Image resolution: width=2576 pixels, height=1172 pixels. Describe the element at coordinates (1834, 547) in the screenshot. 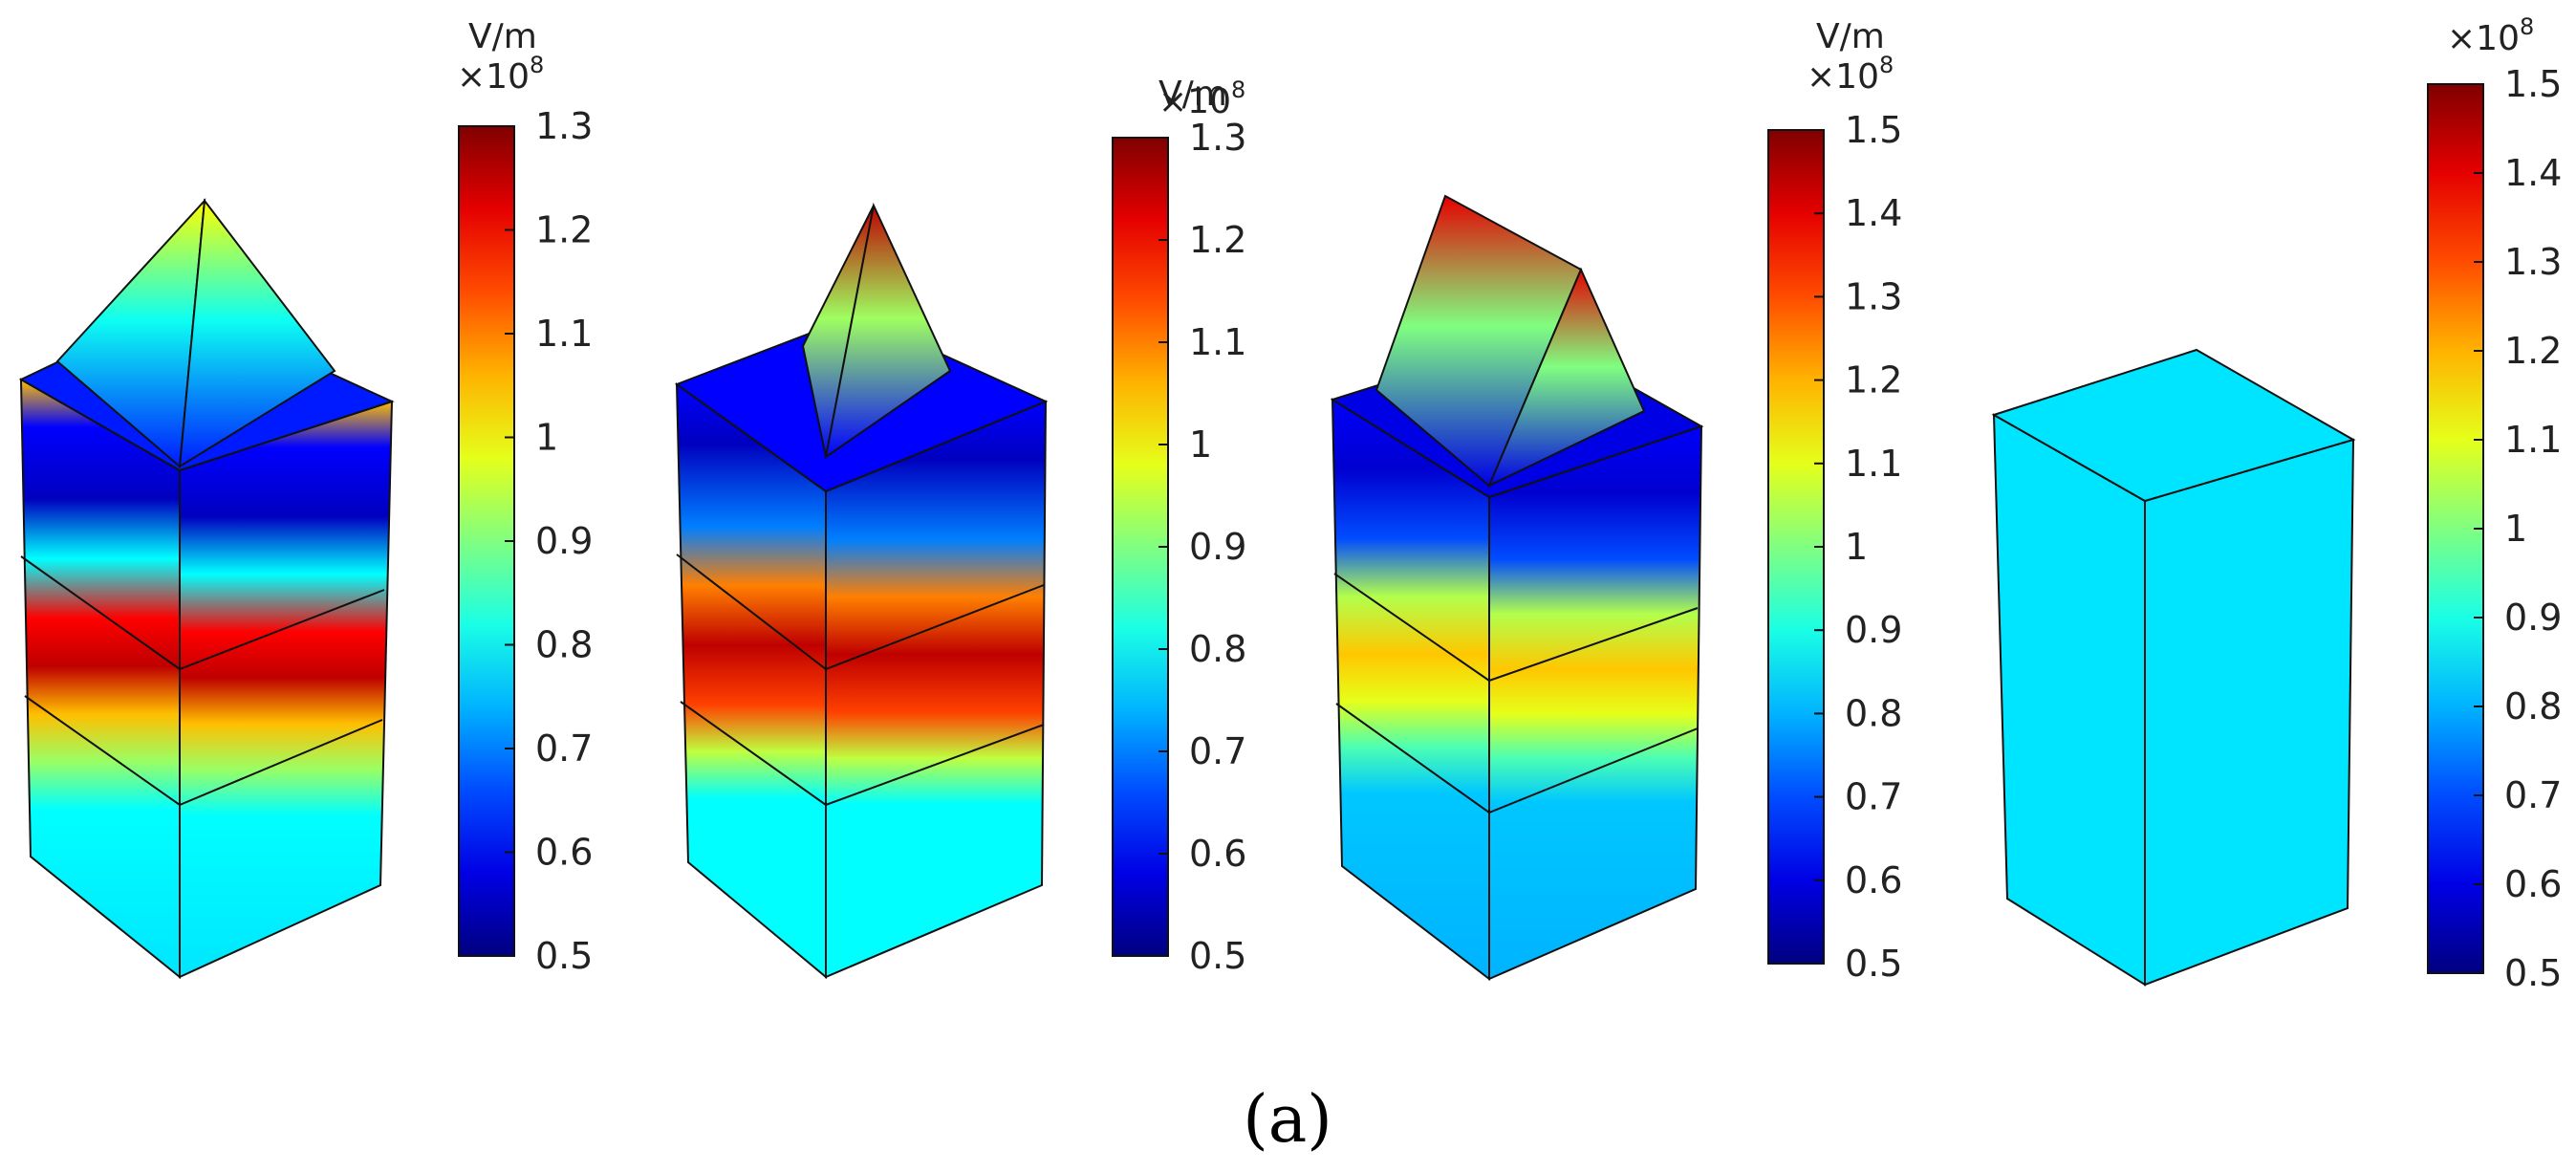

I see `colorbar-3: 0.5 0.6 0.7 0.8 0.9 1 1.1 1.2 1.3 1.4 1.5` at that location.